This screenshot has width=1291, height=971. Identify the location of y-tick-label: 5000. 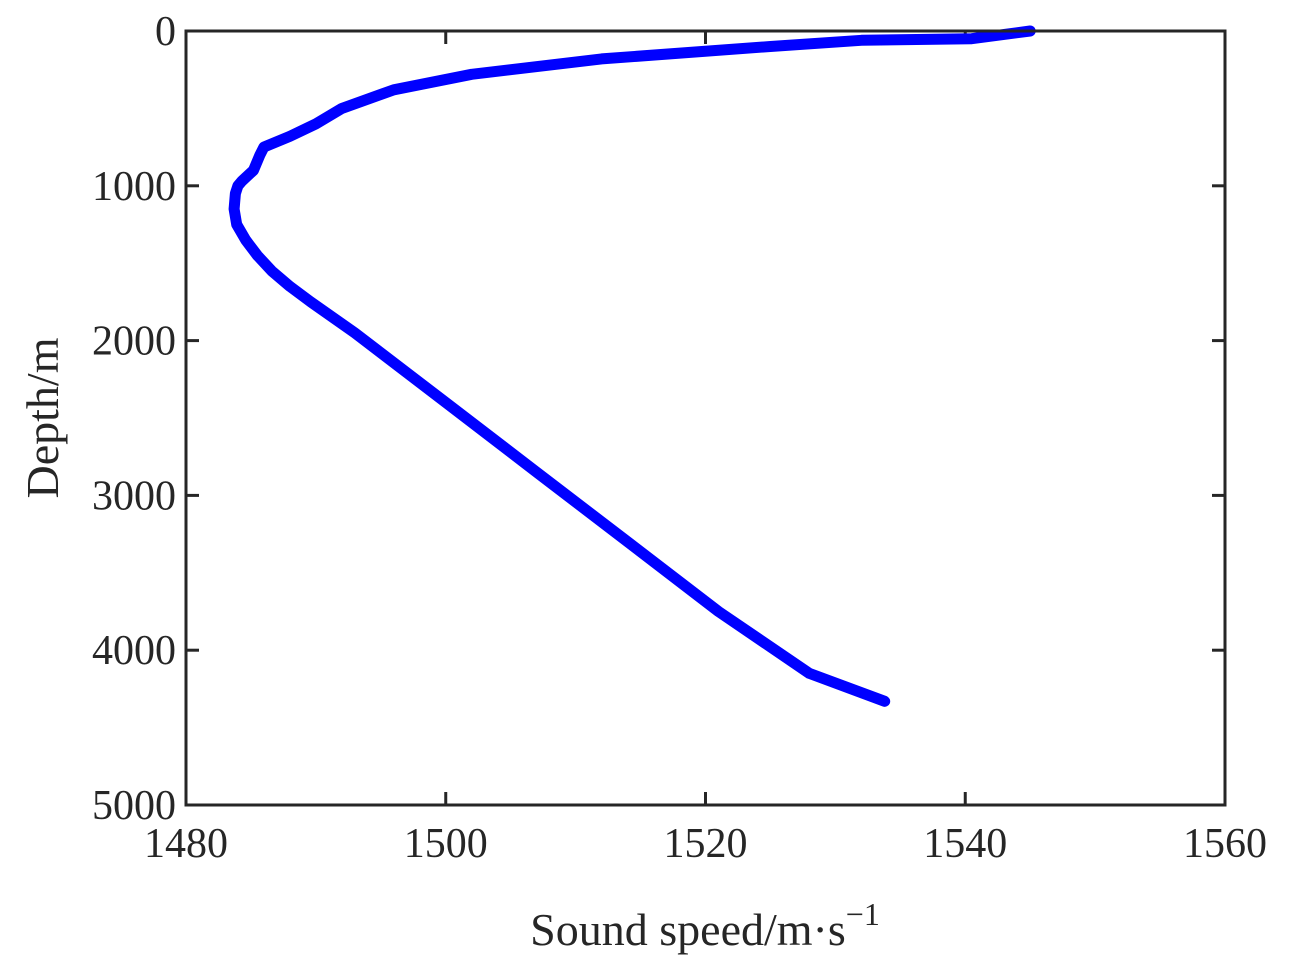
(134, 806).